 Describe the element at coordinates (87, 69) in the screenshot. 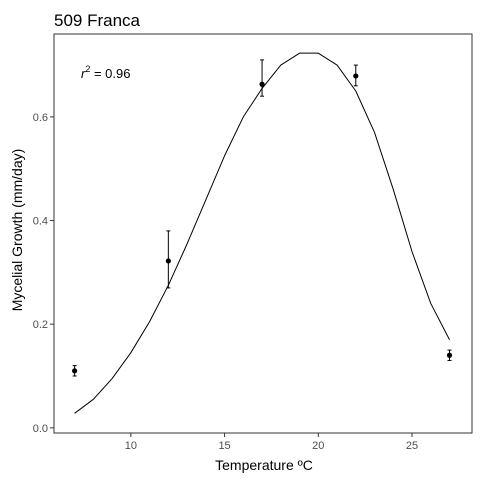

I see `r-squared-superscript: 2` at that location.